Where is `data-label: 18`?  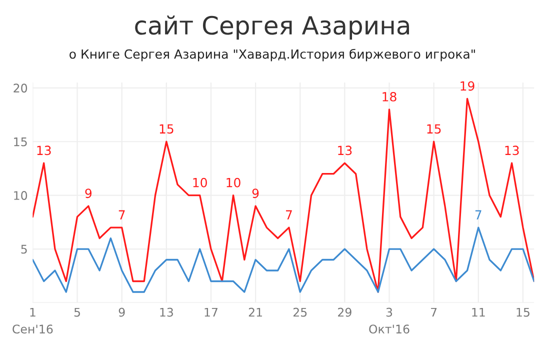 data-label: 18 is located at coordinates (389, 97).